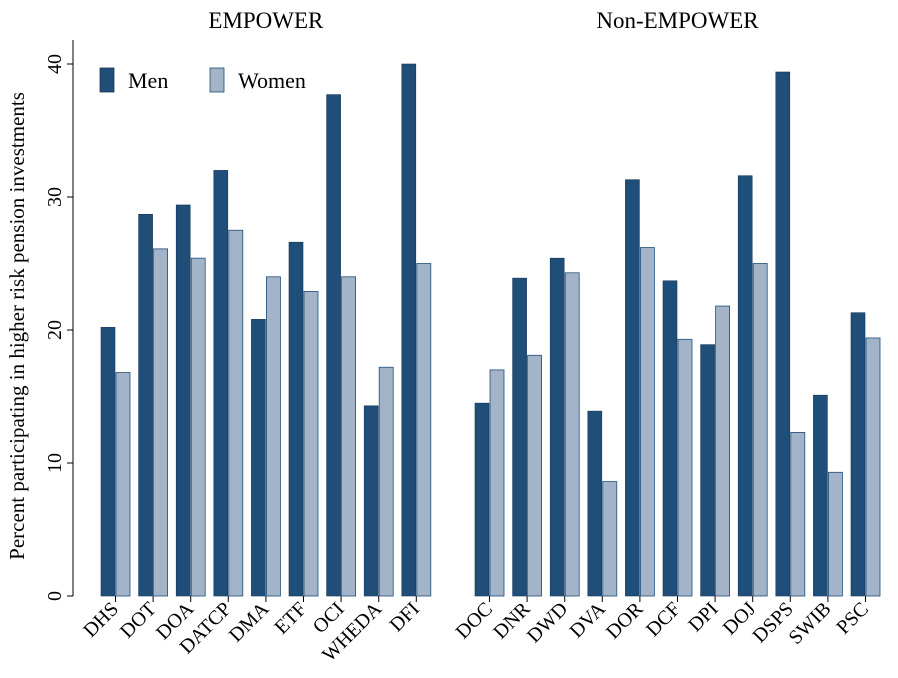 This screenshot has width=898, height=678. What do you see at coordinates (101, 620) in the screenshot?
I see `x-tick-label: DHS` at bounding box center [101, 620].